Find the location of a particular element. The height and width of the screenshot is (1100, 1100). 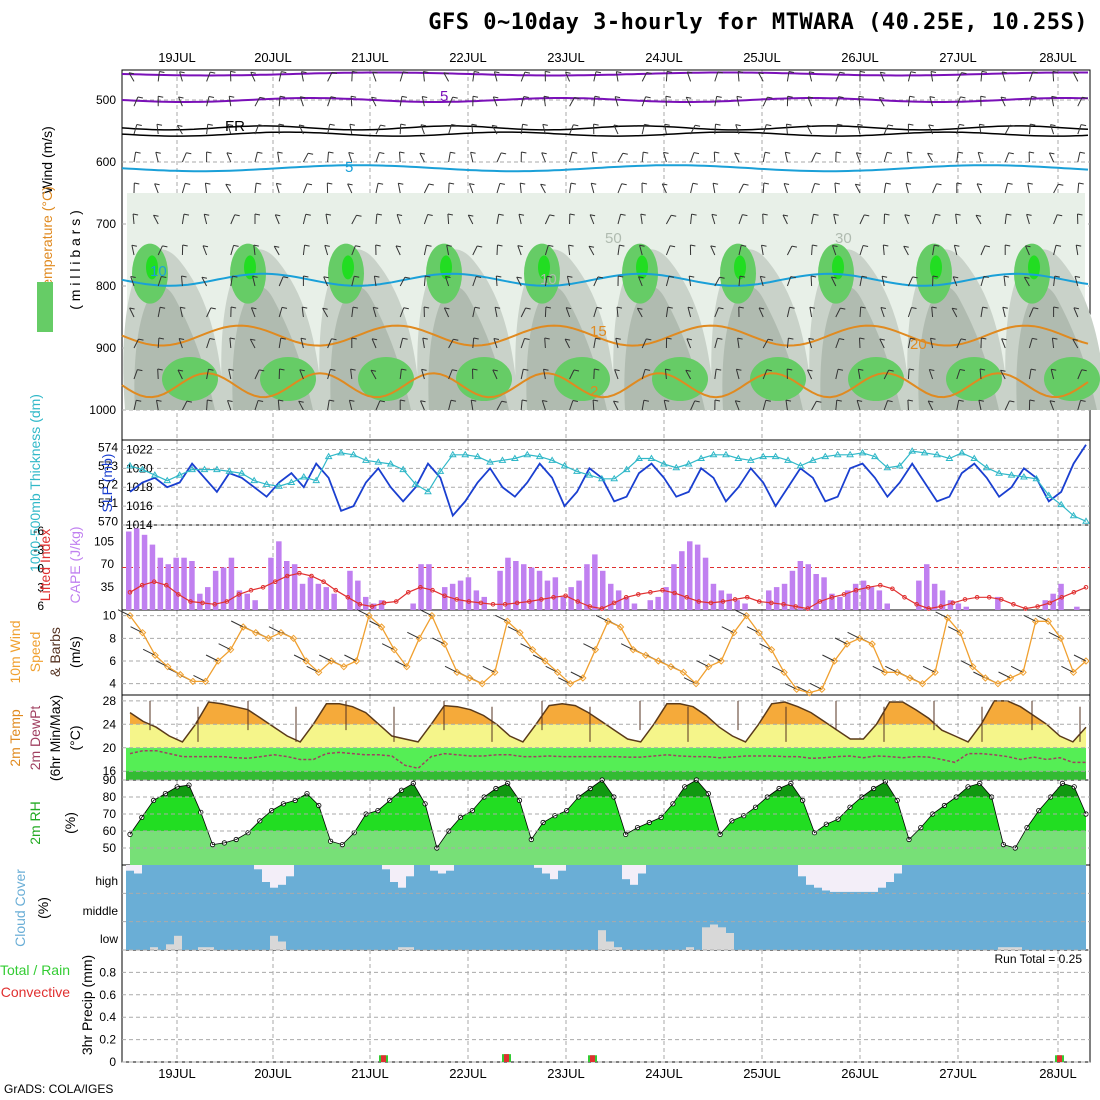

rh-fill-bright is located at coordinates (348, 267).